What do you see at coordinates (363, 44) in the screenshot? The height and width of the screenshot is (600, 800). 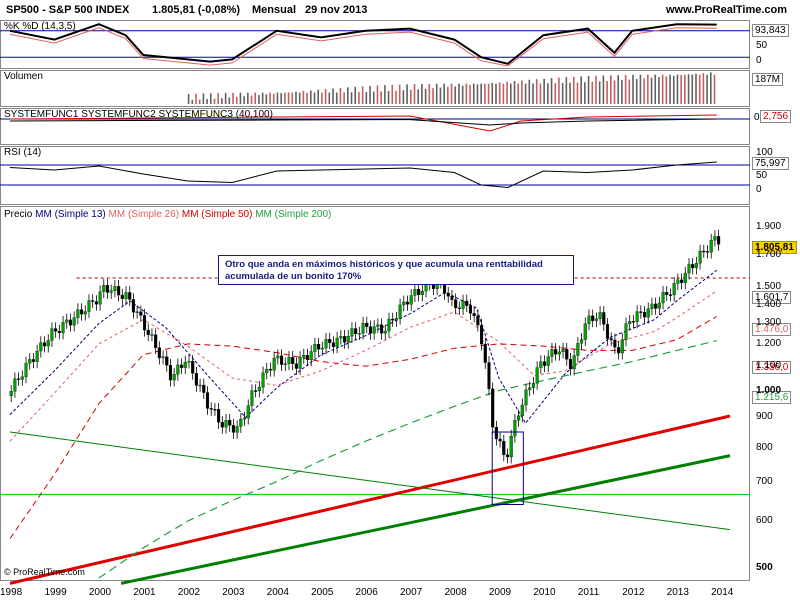 I see `stoch-k-line` at bounding box center [363, 44].